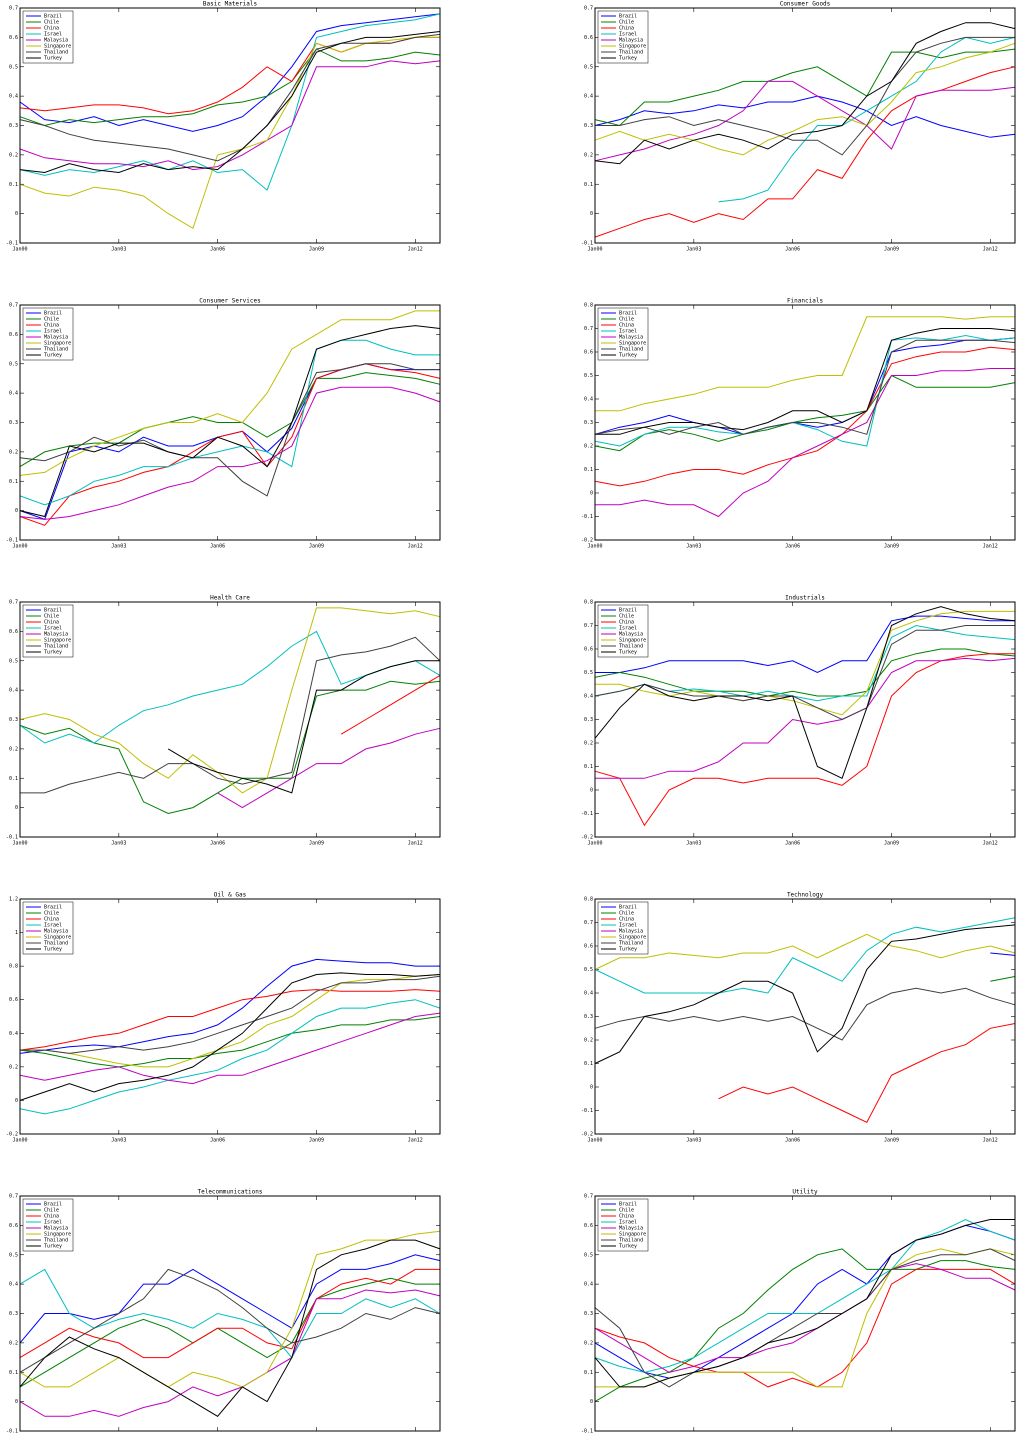 This screenshot has width=1016, height=1434. I want to click on x-tick-label: Jan03, so click(693, 547).